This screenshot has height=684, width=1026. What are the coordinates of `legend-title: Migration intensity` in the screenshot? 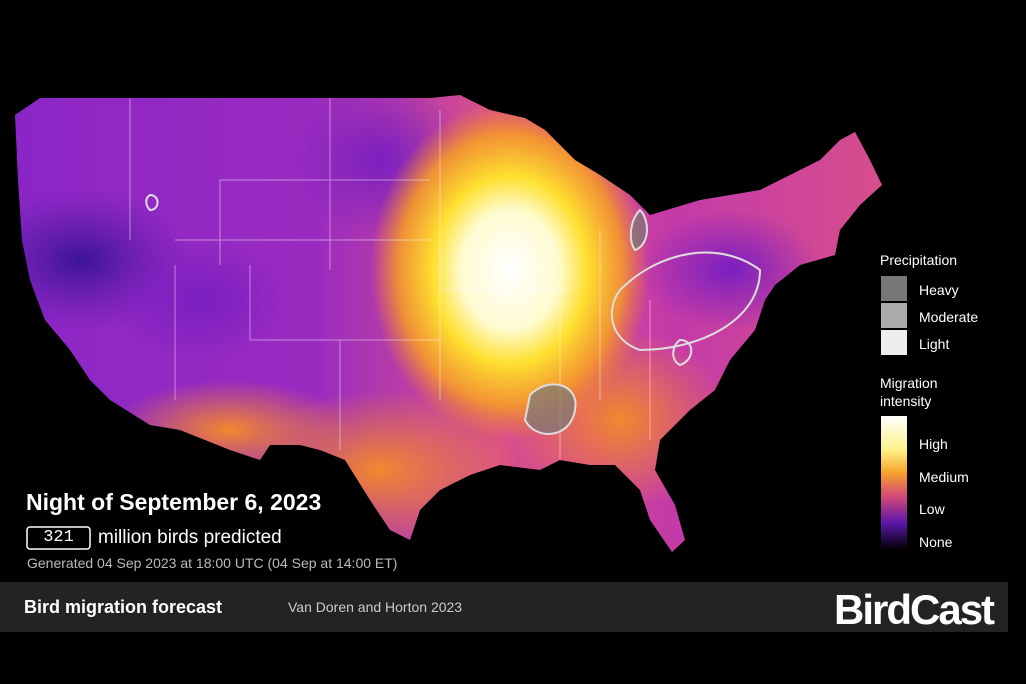 It's located at (909, 392).